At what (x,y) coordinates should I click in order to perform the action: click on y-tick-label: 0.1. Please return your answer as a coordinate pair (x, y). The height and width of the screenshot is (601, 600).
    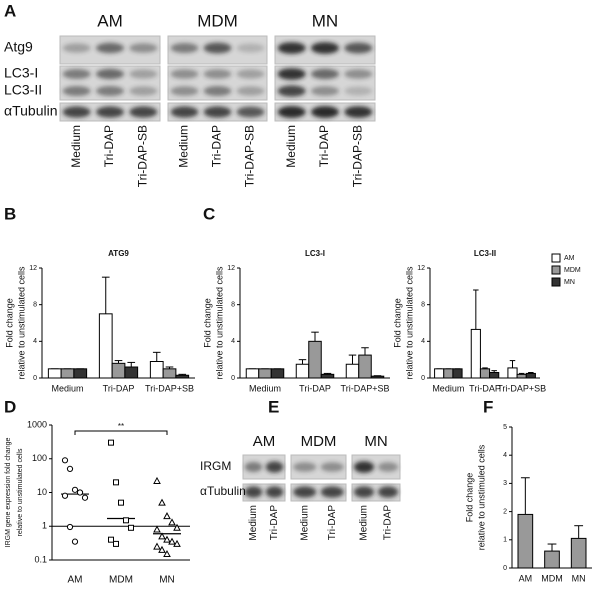
    Looking at the image, I should click on (40, 559).